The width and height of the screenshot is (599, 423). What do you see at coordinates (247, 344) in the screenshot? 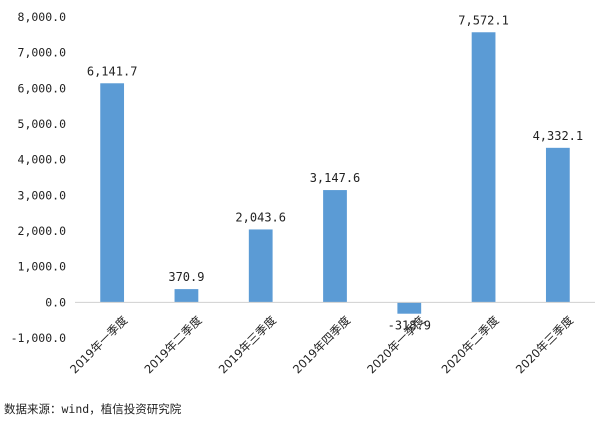
I see `x-tick-label: 2019年三季度` at bounding box center [247, 344].